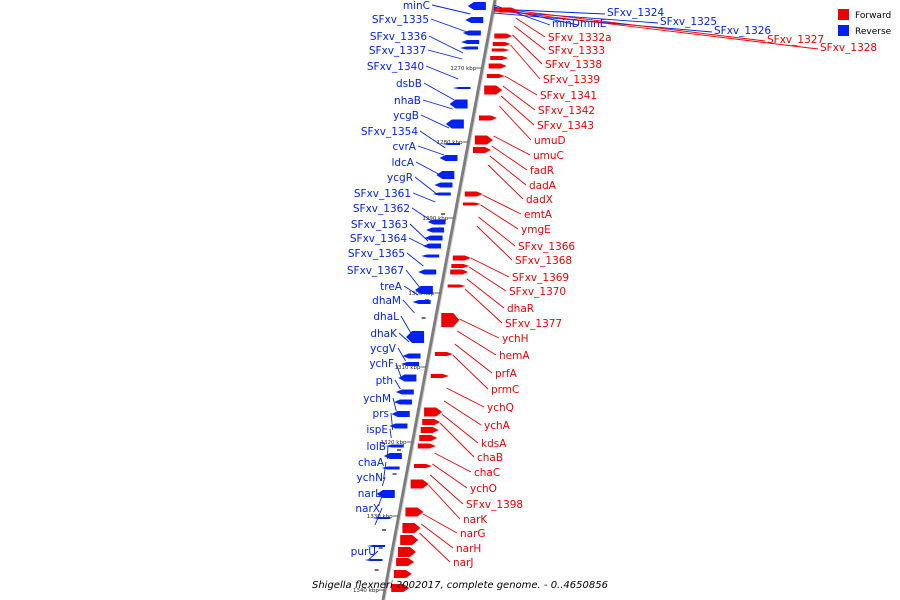  I want to click on reverse-gene-label: SFxv_1364, so click(378, 239).